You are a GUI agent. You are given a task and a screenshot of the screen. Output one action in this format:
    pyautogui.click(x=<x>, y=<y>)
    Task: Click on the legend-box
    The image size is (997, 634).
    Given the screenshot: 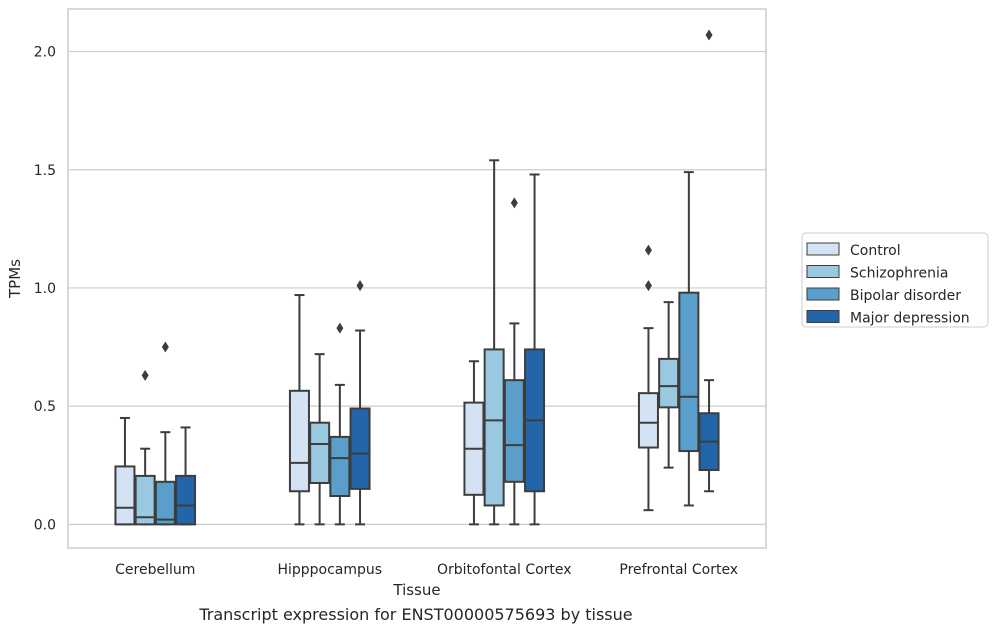 What is the action you would take?
    pyautogui.click(x=895, y=280)
    